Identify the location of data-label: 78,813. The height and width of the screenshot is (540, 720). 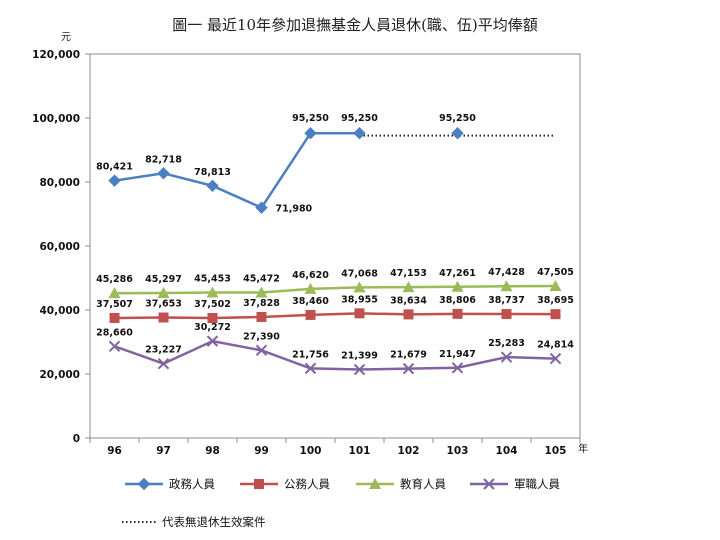
(212, 172).